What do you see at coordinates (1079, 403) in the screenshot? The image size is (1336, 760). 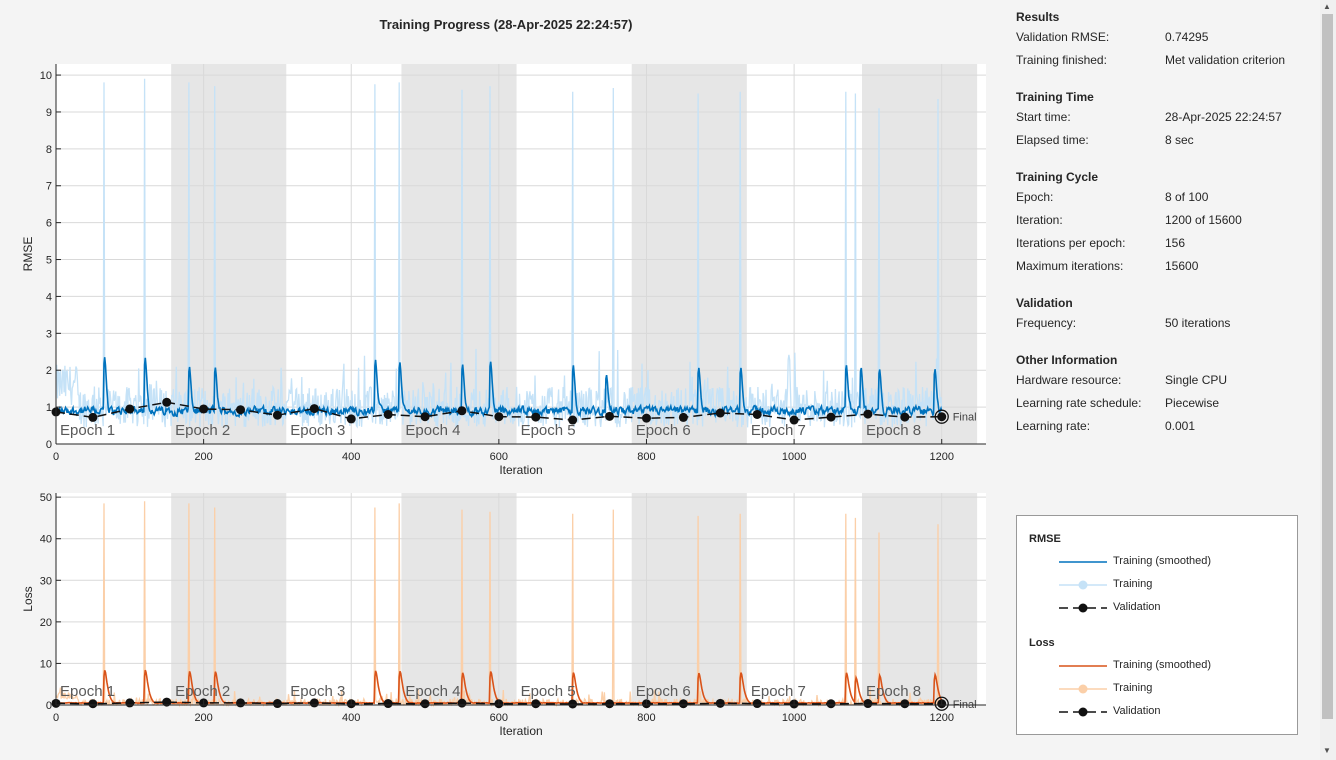 I see `info-key: Learning rate schedule:` at bounding box center [1079, 403].